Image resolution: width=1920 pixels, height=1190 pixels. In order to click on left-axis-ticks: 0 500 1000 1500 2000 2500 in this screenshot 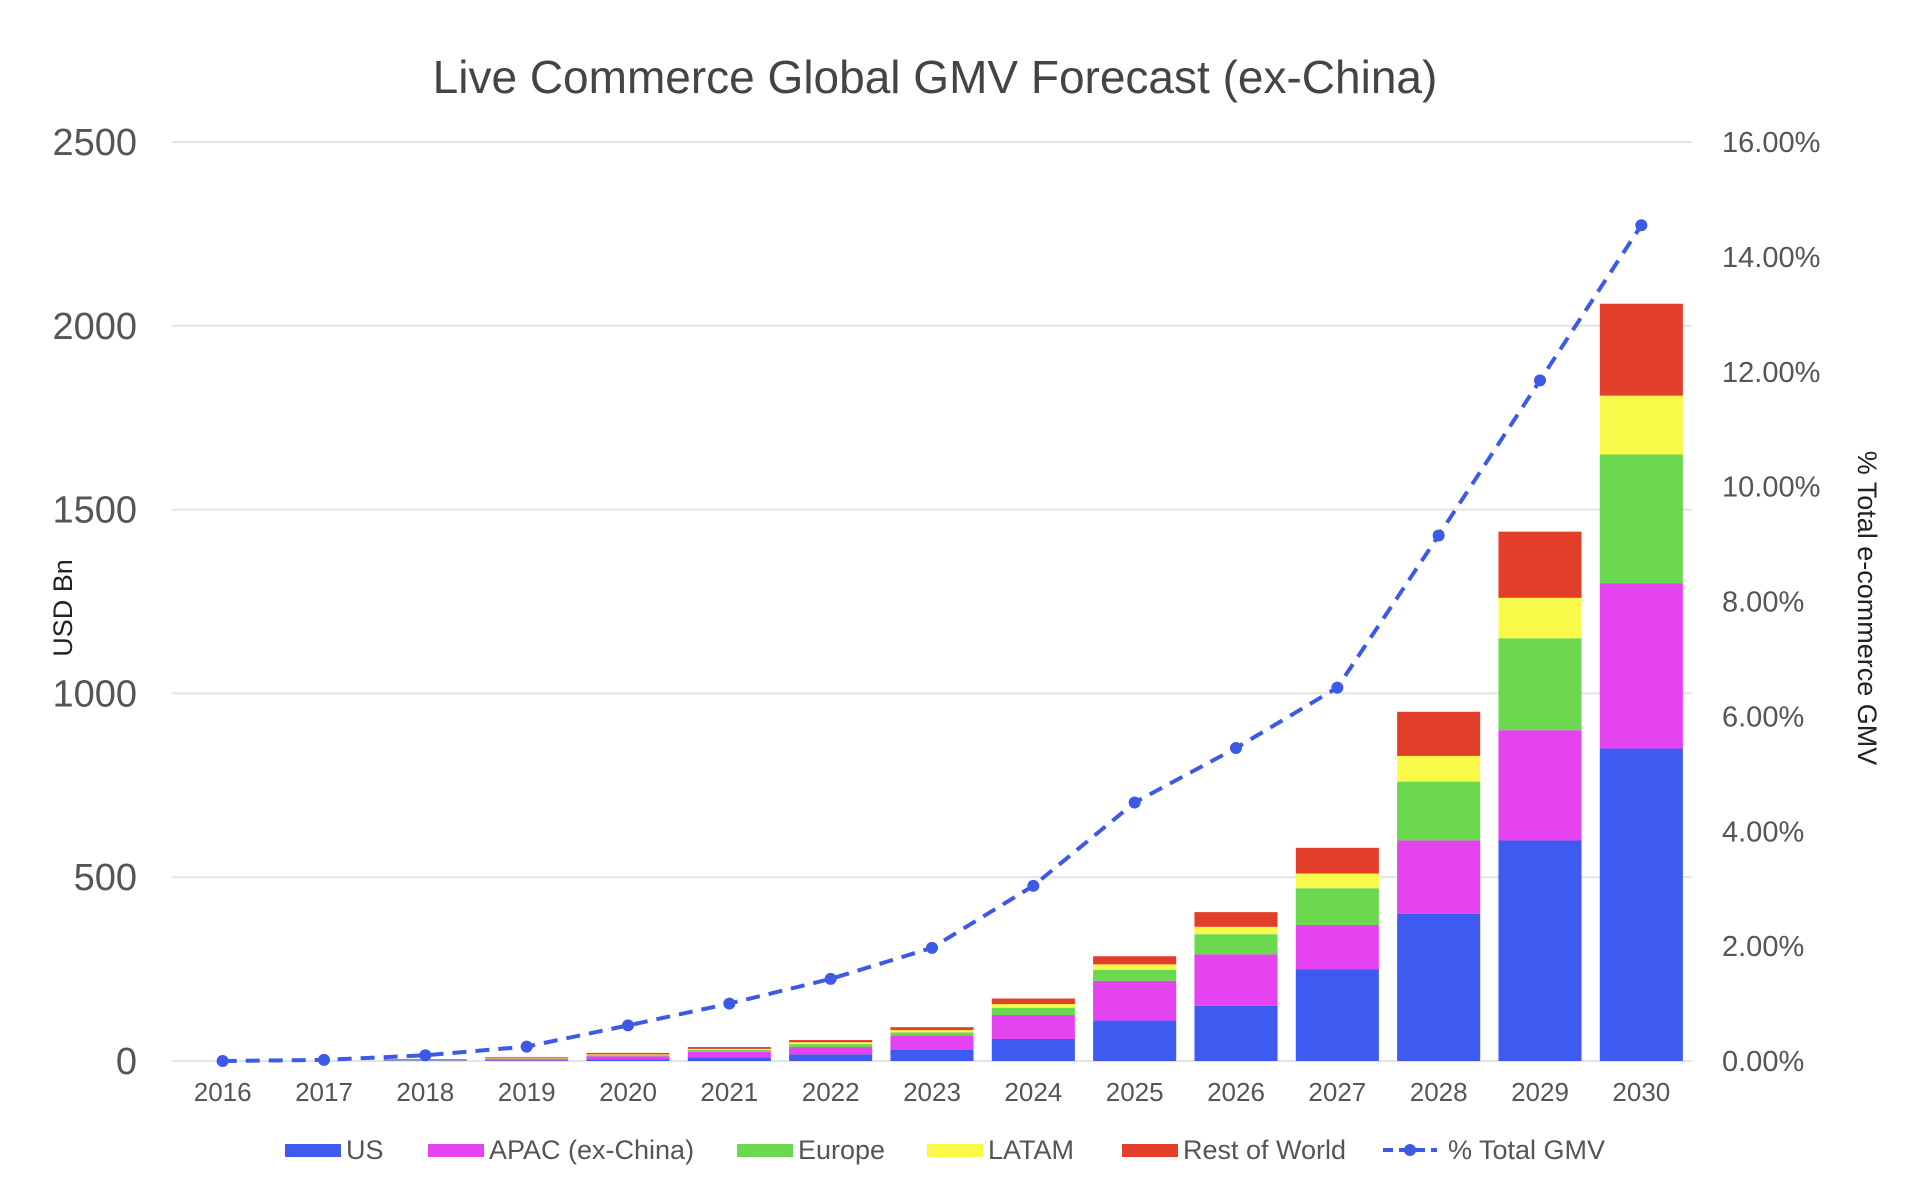, I will do `click(94, 602)`.